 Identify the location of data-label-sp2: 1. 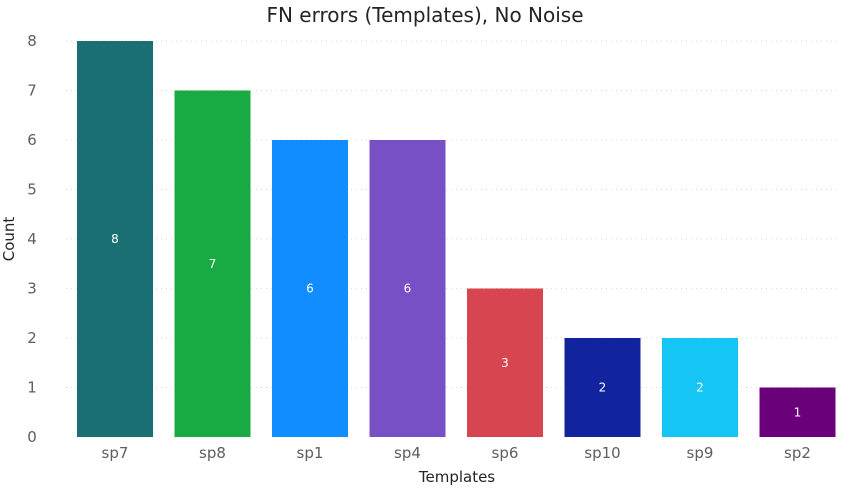
(798, 412).